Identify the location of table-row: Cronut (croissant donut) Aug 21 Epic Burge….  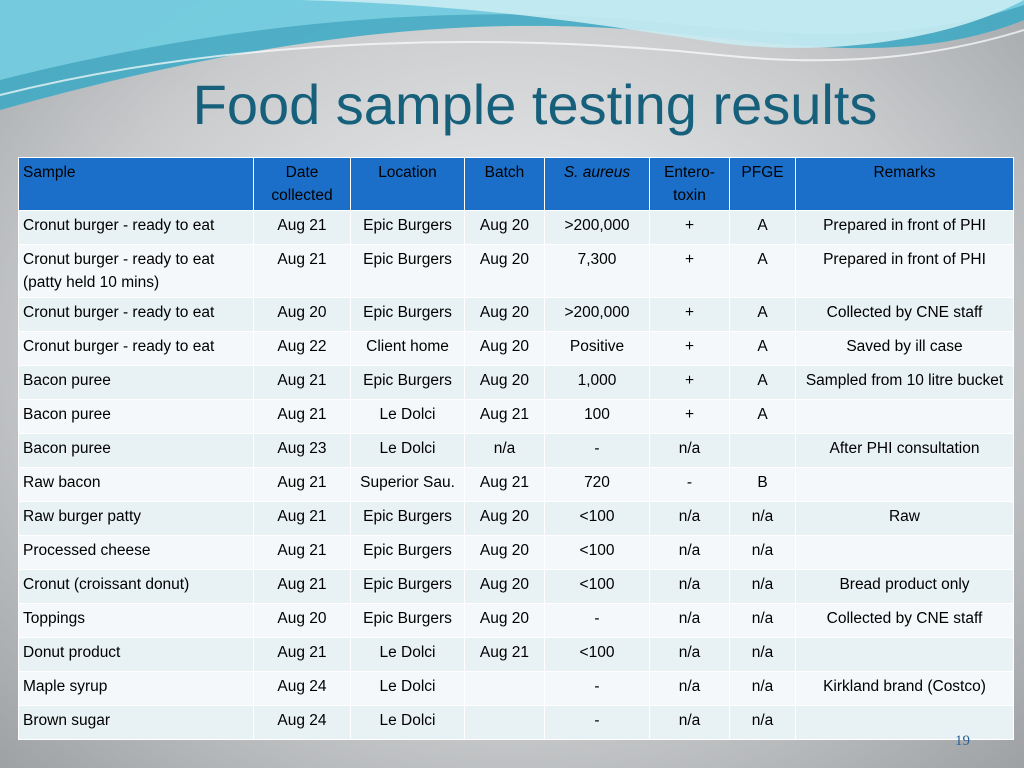
(516, 586).